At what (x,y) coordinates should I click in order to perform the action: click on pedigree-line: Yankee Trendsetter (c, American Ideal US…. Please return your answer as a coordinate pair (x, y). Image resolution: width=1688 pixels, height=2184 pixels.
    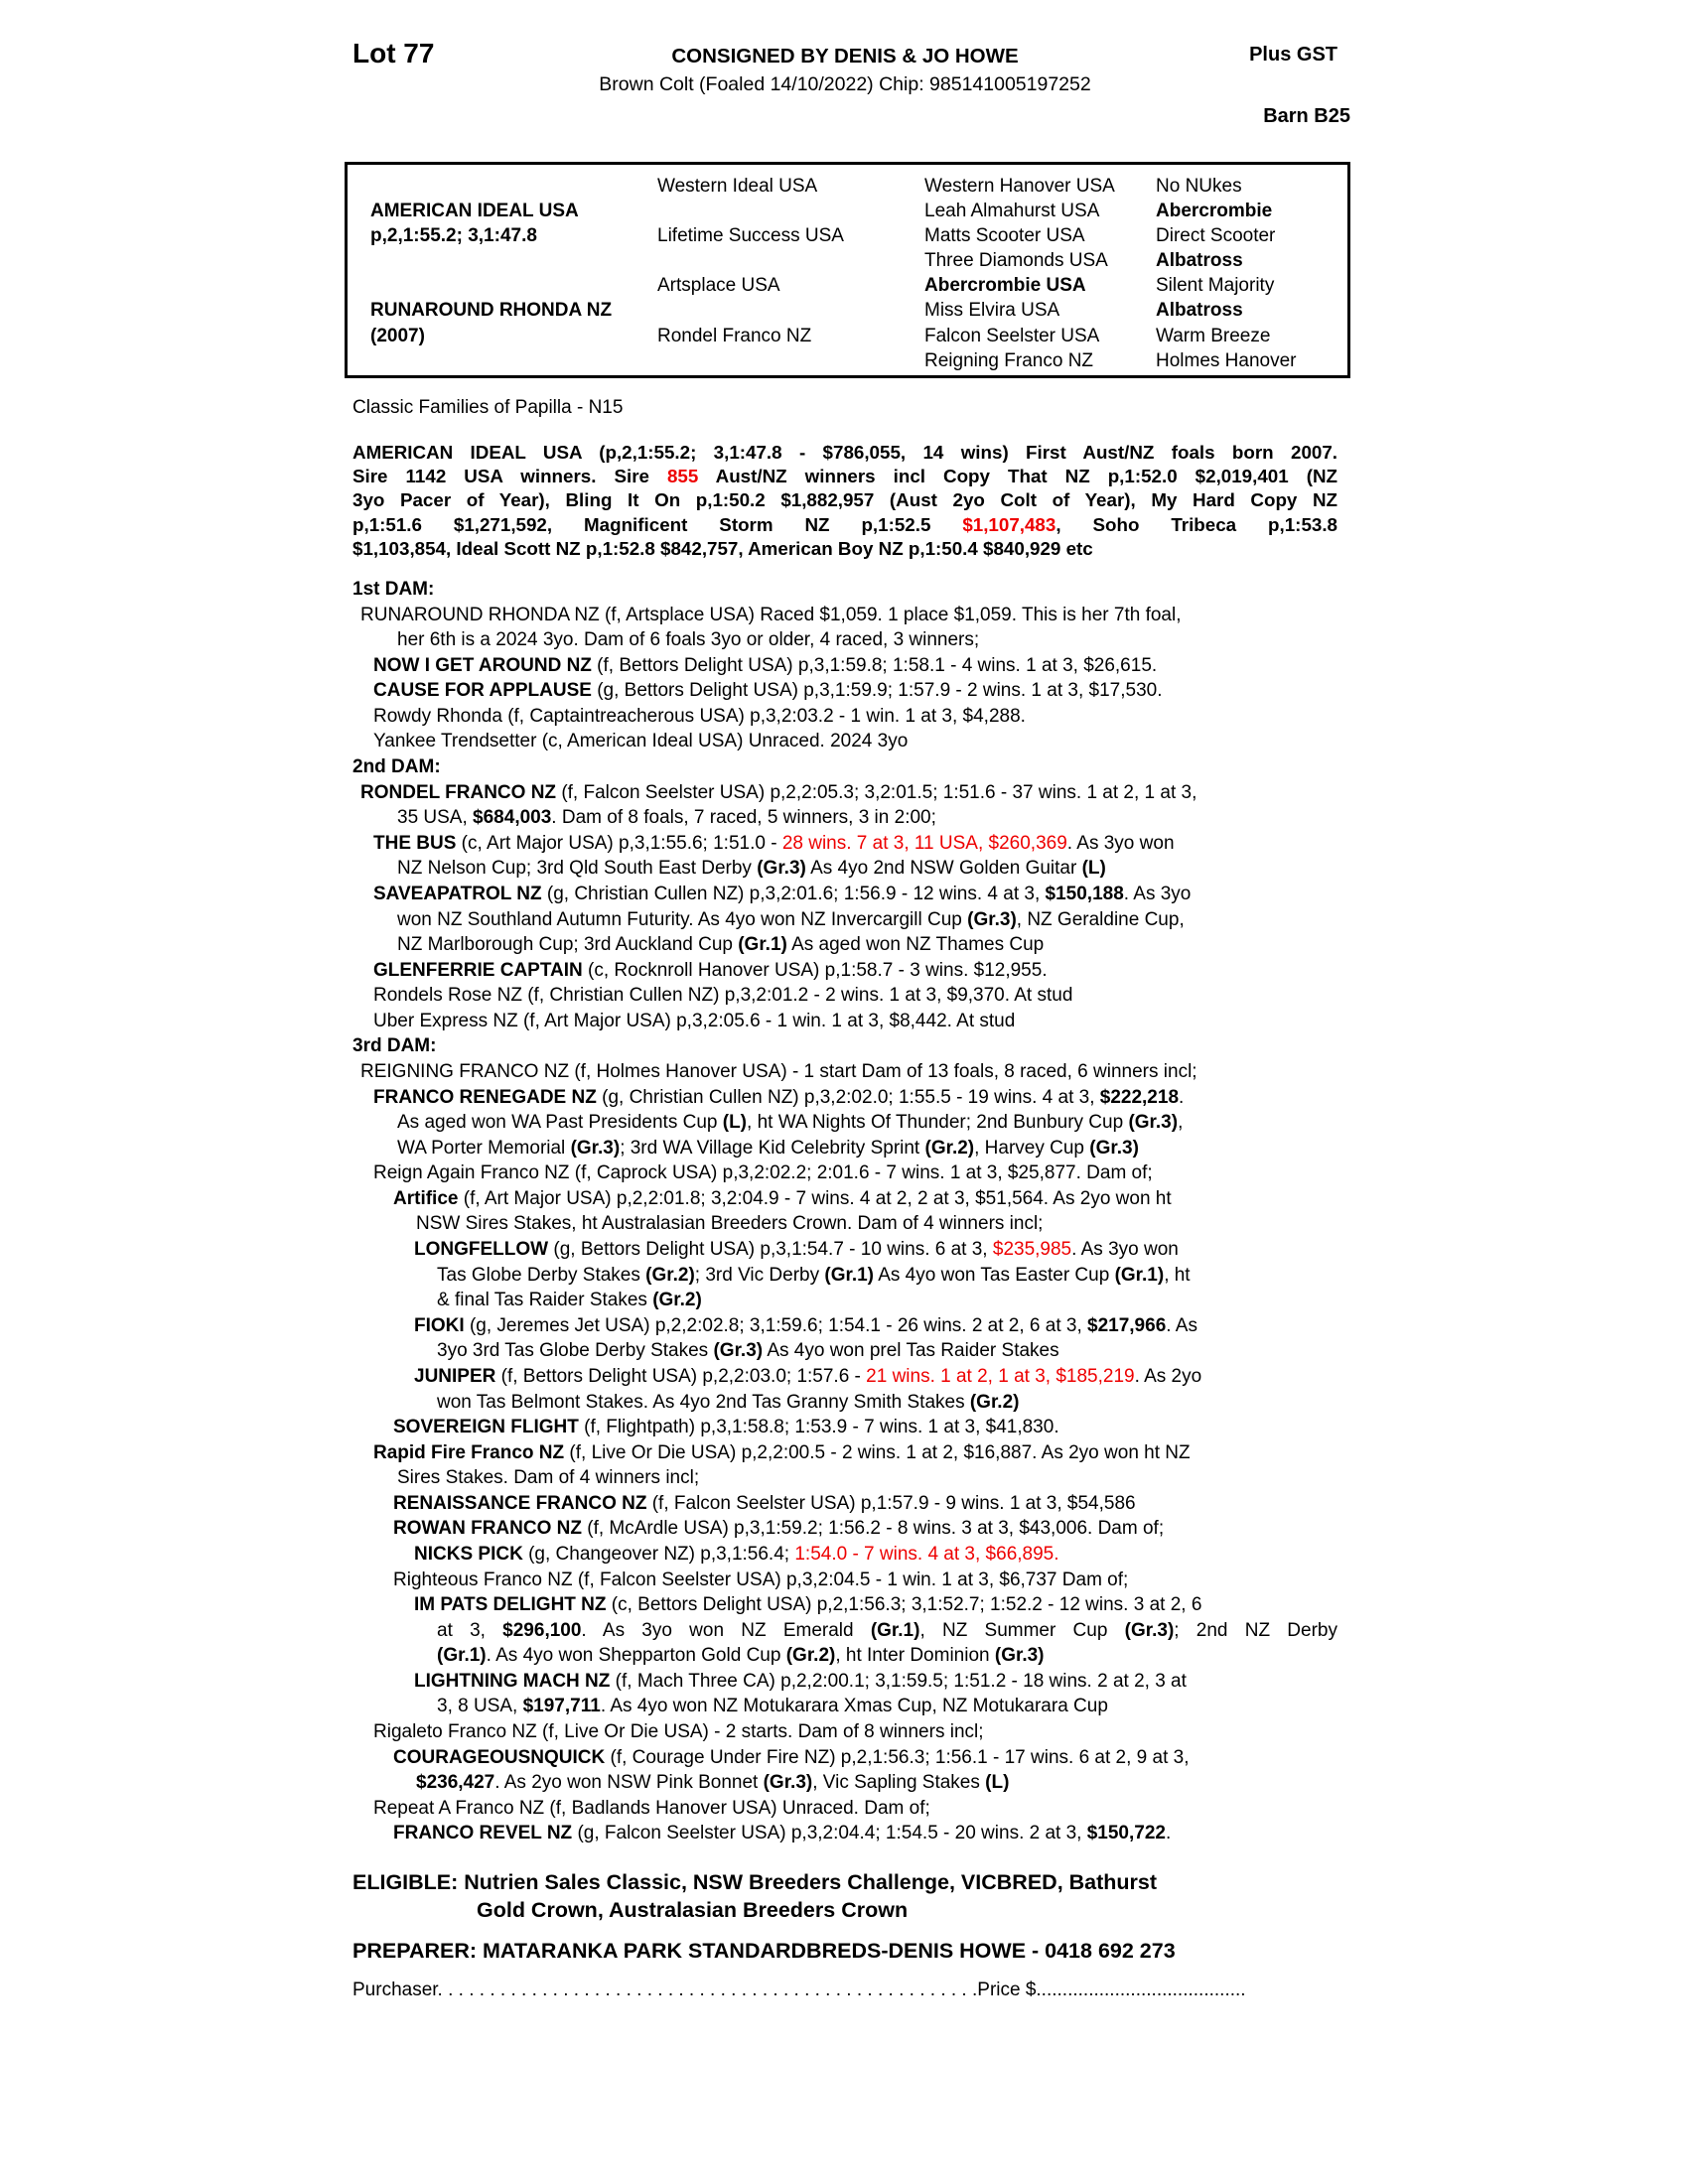
    Looking at the image, I should click on (844, 741).